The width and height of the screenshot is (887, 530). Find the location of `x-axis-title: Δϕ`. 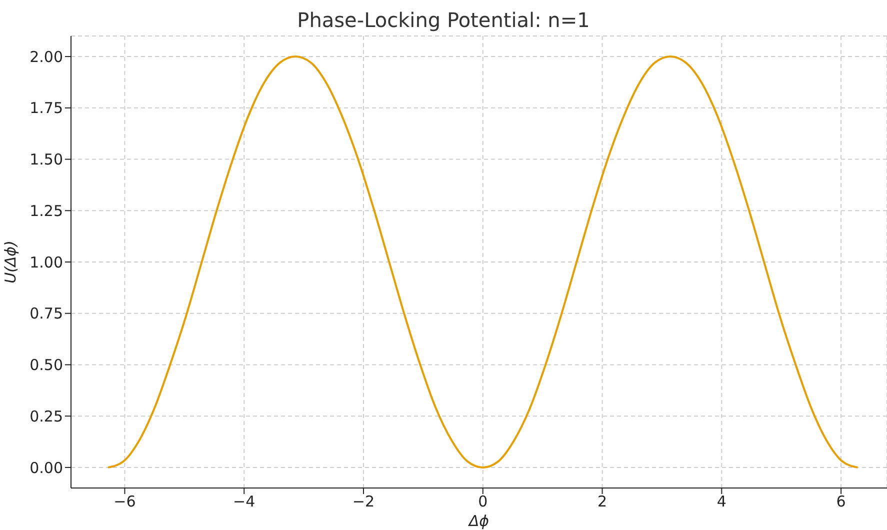

x-axis-title: Δϕ is located at coordinates (479, 521).